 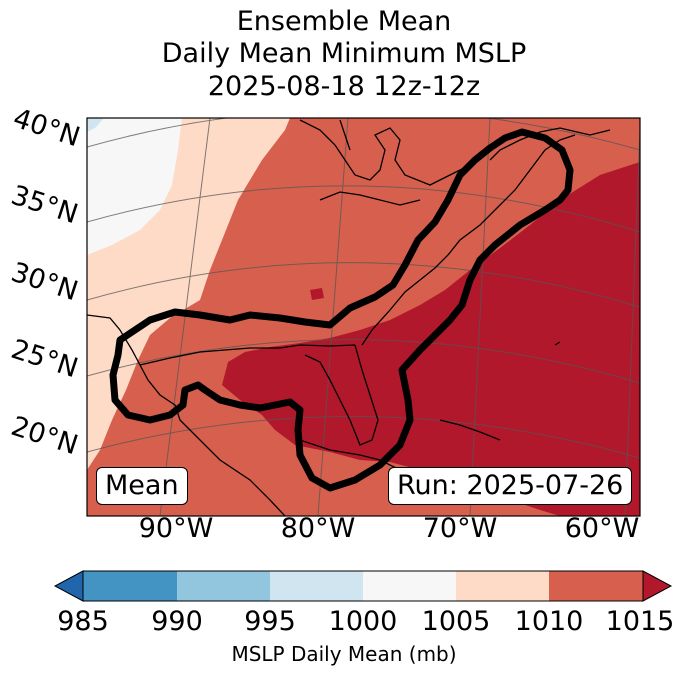 What do you see at coordinates (68, 586) in the screenshot?
I see `colorbar-extend-low` at bounding box center [68, 586].